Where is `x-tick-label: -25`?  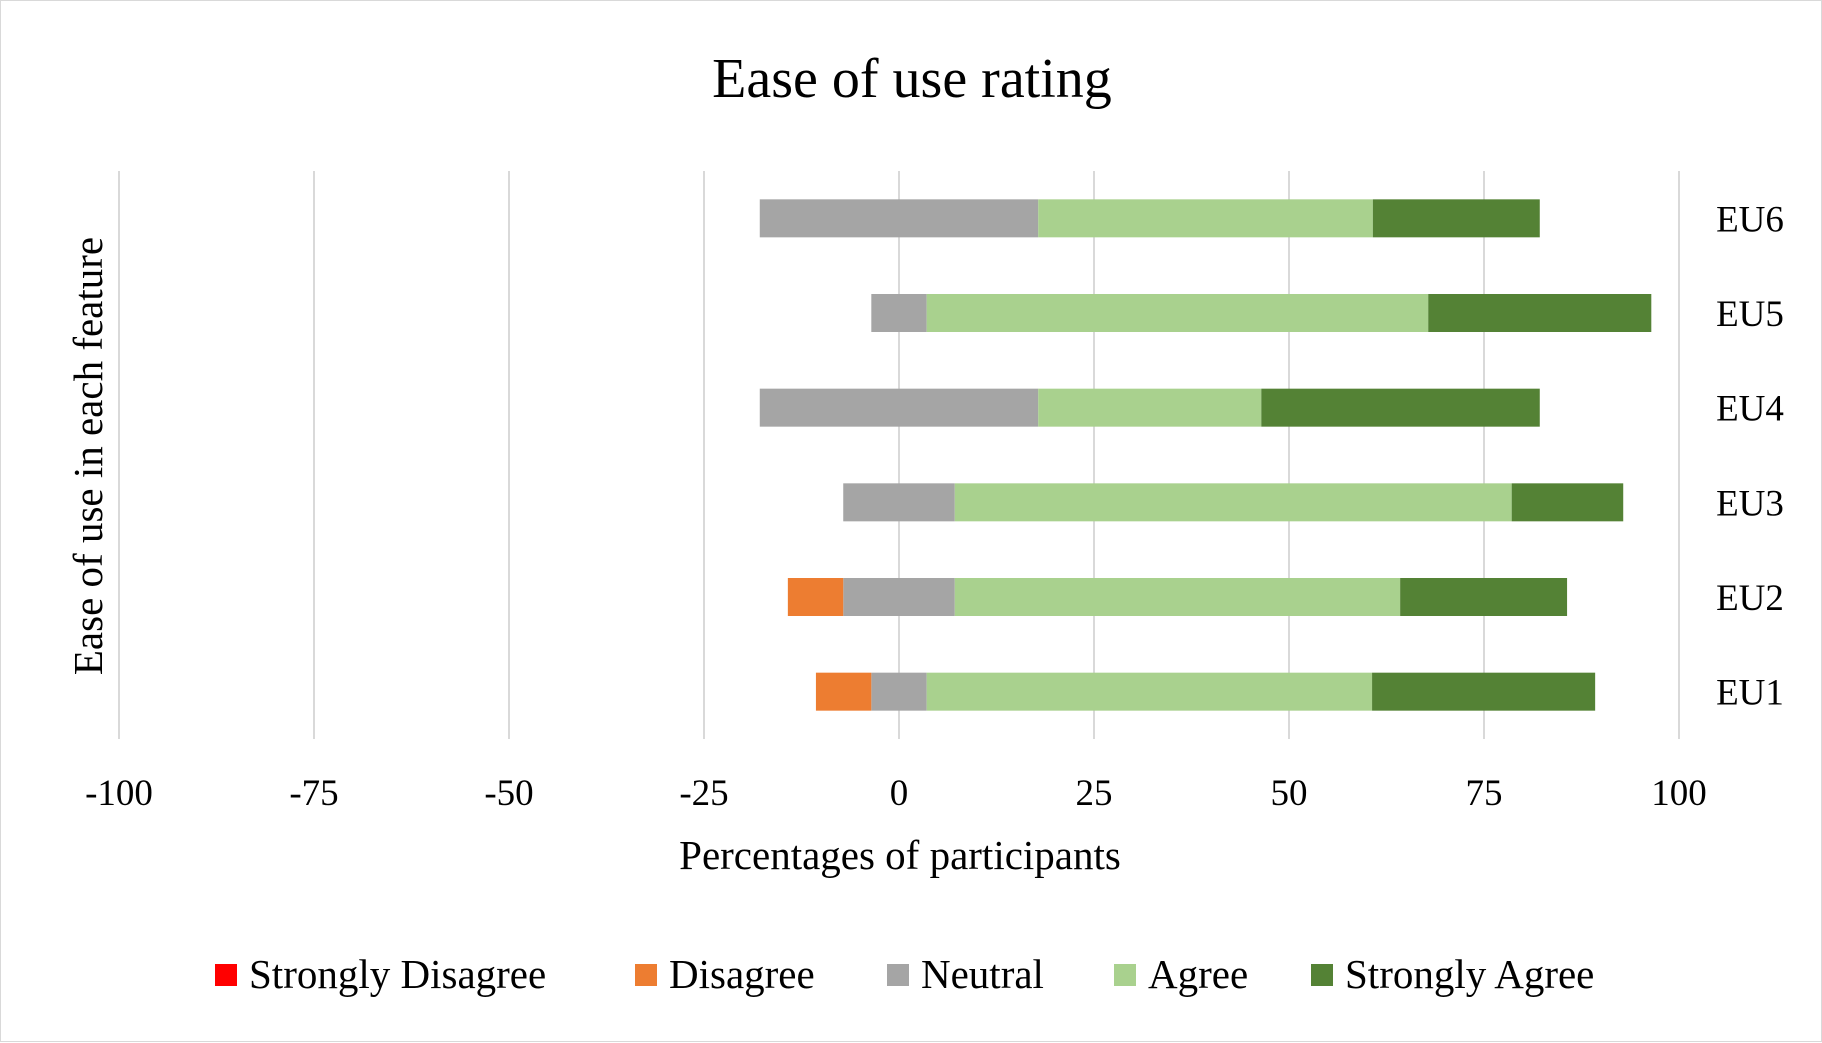
x-tick-label: -25 is located at coordinates (703, 793).